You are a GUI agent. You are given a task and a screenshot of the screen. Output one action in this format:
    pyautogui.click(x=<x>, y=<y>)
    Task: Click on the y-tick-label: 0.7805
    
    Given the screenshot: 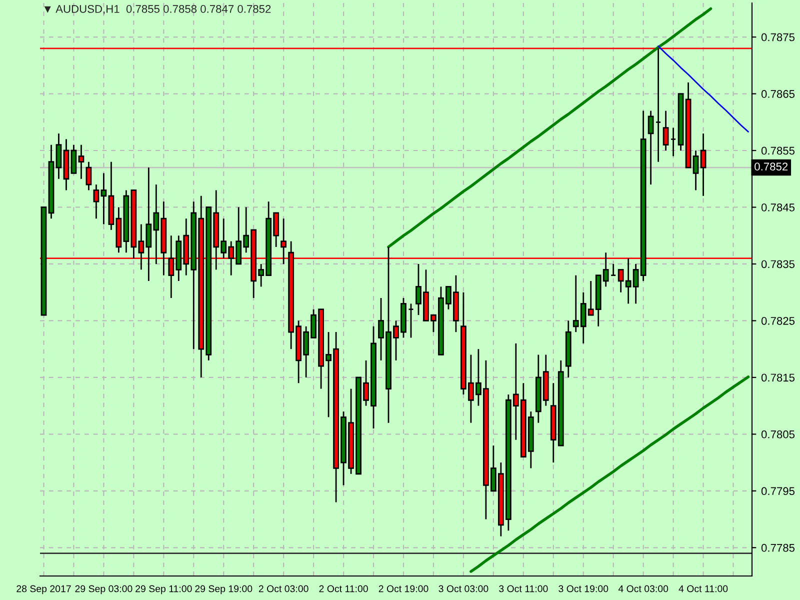 What is the action you would take?
    pyautogui.click(x=778, y=434)
    